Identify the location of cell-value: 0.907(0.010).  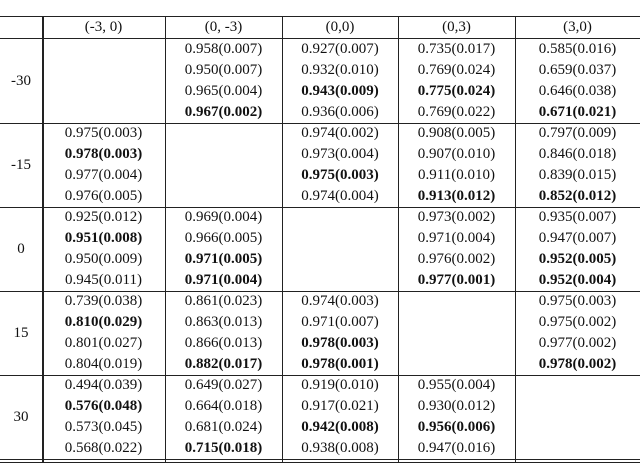
(456, 154).